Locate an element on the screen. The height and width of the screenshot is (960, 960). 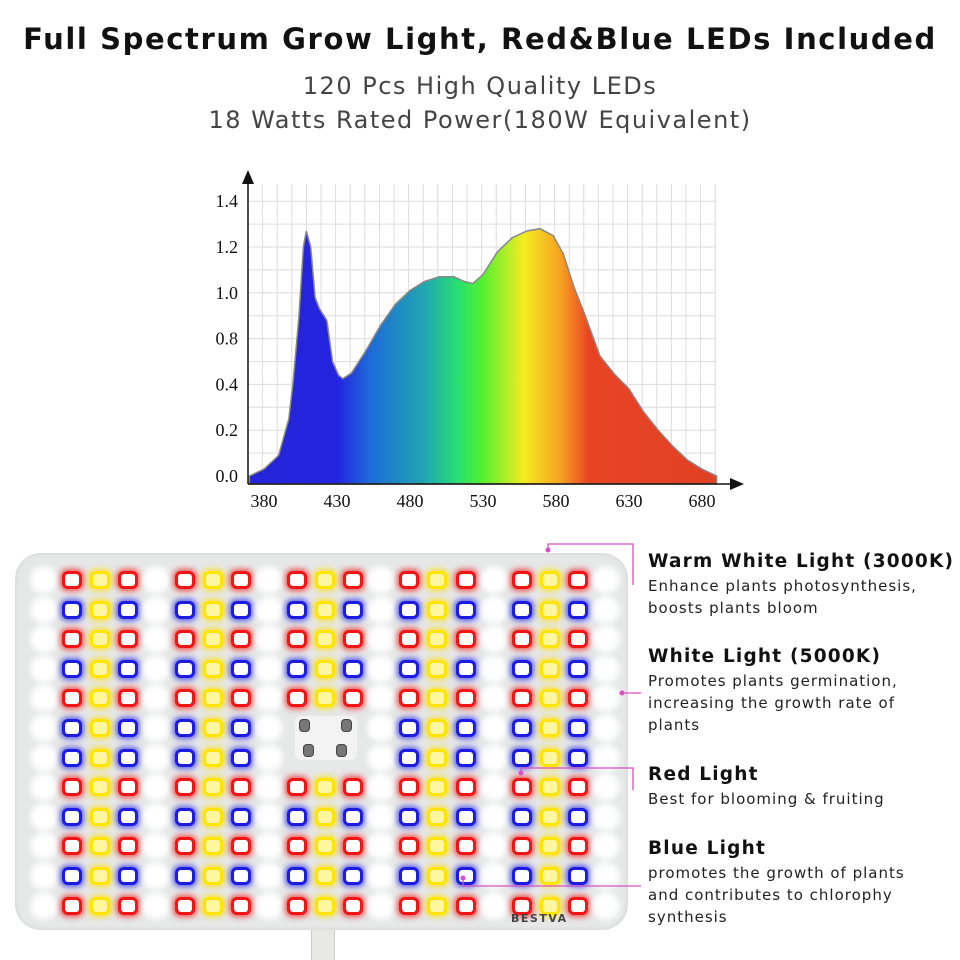
feature-title-white: White Light (5000K) is located at coordinates (765, 656).